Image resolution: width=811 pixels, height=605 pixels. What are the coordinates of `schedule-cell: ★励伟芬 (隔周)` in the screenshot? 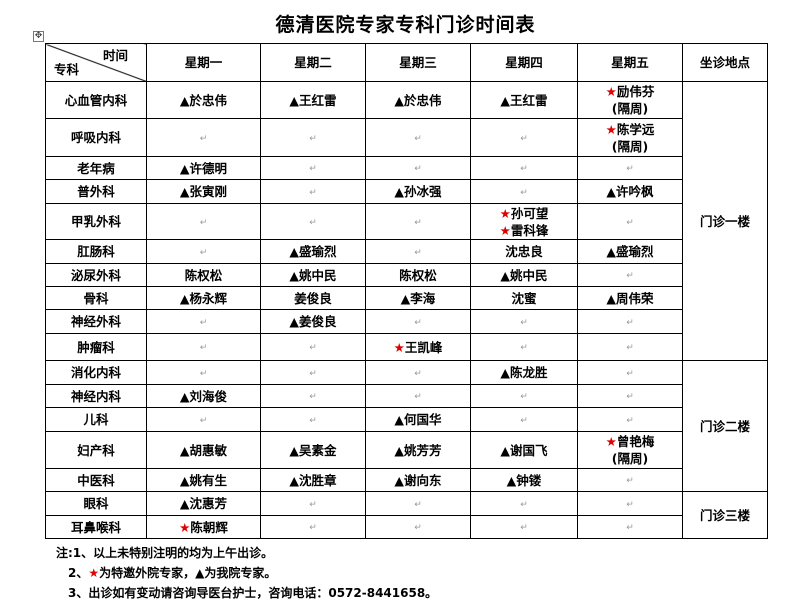 It's located at (630, 100).